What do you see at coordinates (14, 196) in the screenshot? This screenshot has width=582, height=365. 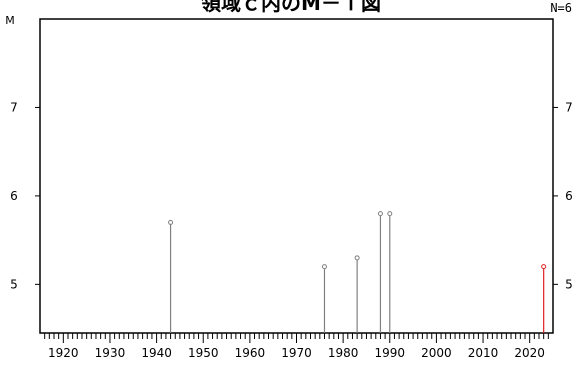 I see `y-tick-label-left: 6` at bounding box center [14, 196].